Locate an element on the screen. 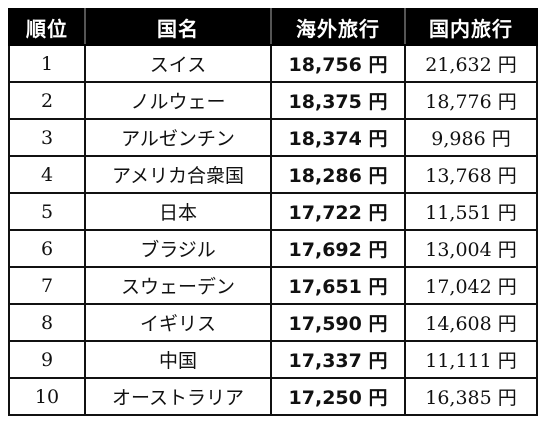  table-row: 10 オーストラリア 17,250 円 16,385 円 is located at coordinates (273, 396).